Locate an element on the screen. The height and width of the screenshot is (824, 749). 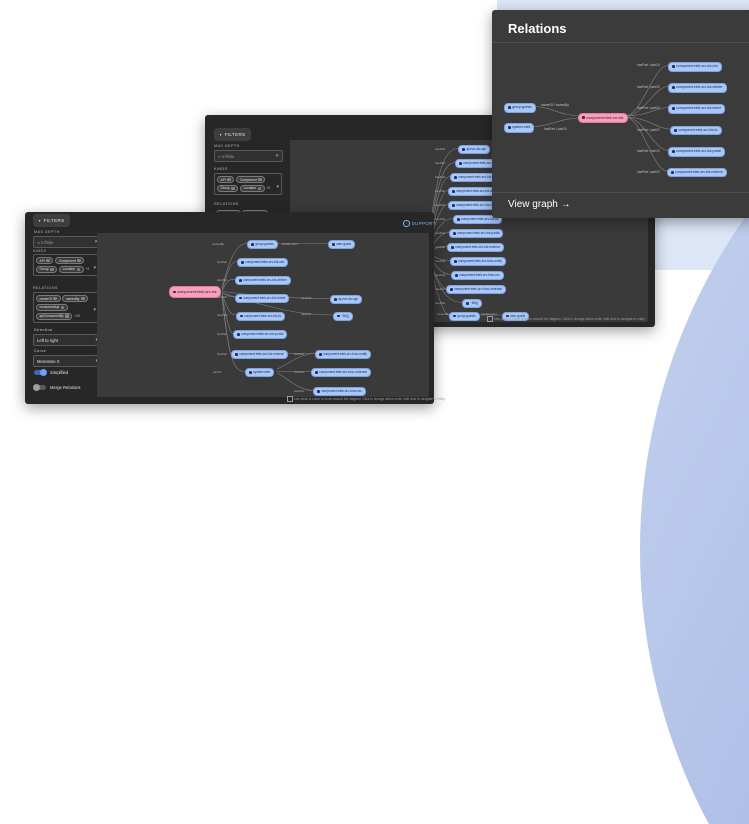
node-label: component:etek-srv-biz-cim is located at coordinates (265, 262).